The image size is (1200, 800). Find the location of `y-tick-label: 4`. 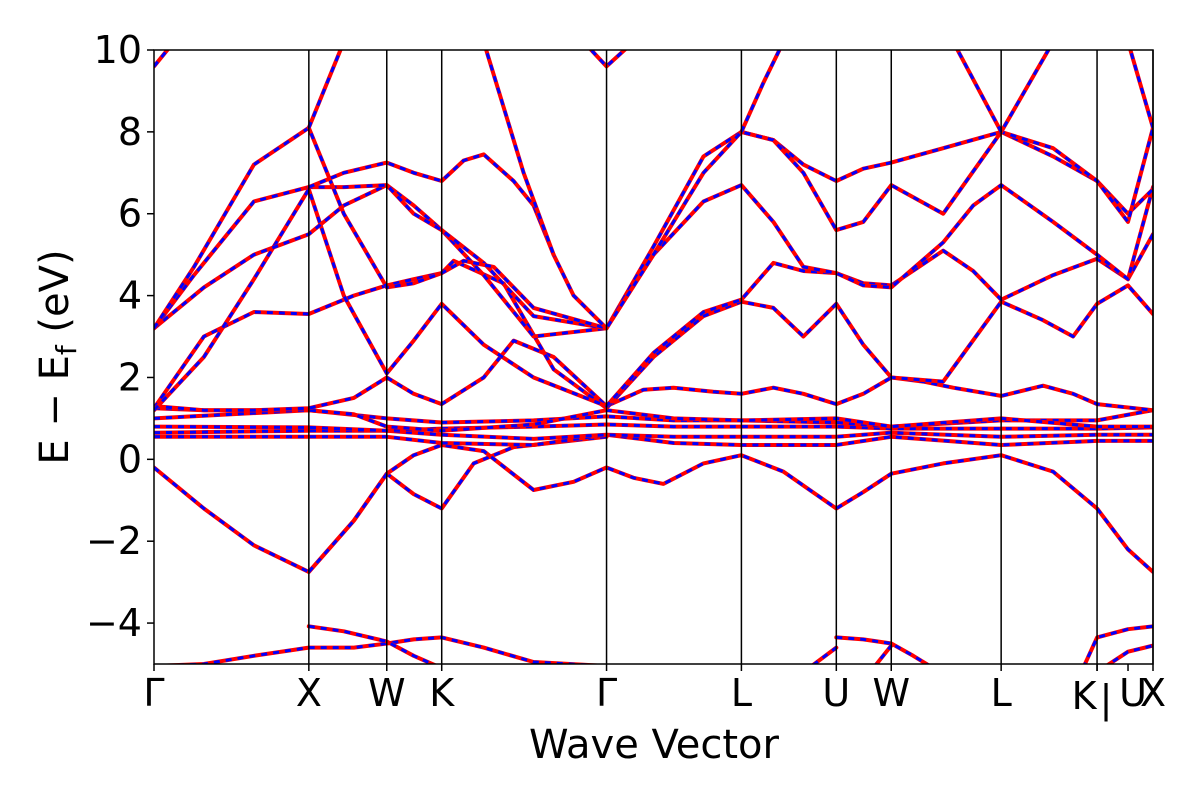

y-tick-label: 4 is located at coordinates (130, 296).